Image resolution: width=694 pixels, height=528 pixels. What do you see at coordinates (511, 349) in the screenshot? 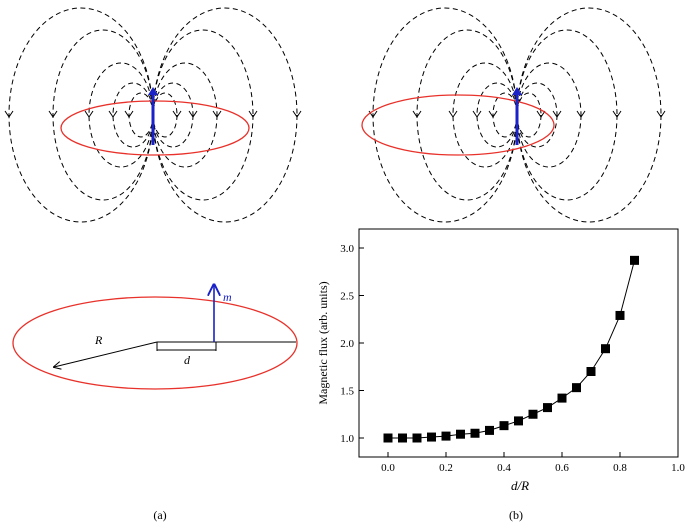
I see `series-line` at bounding box center [511, 349].